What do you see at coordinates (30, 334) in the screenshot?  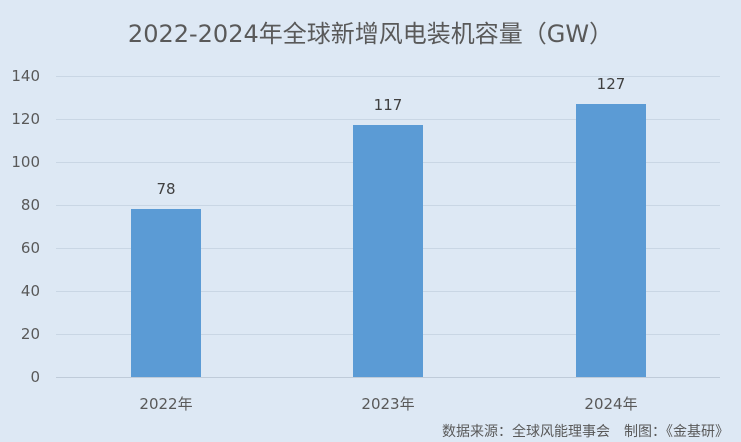 I see `y-tick: 20` at bounding box center [30, 334].